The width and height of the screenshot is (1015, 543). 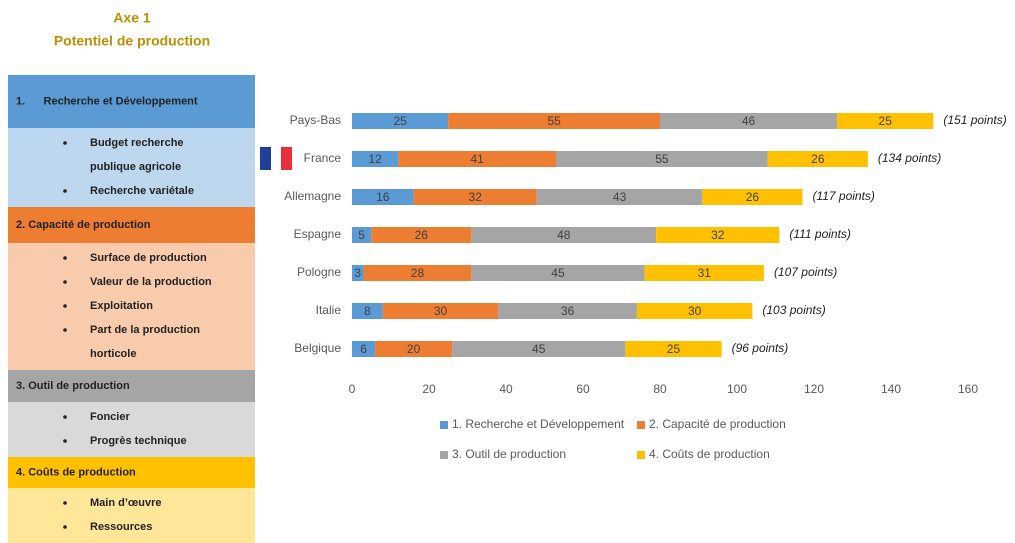 I want to click on legend-label: 3. Outil de production, so click(x=509, y=454).